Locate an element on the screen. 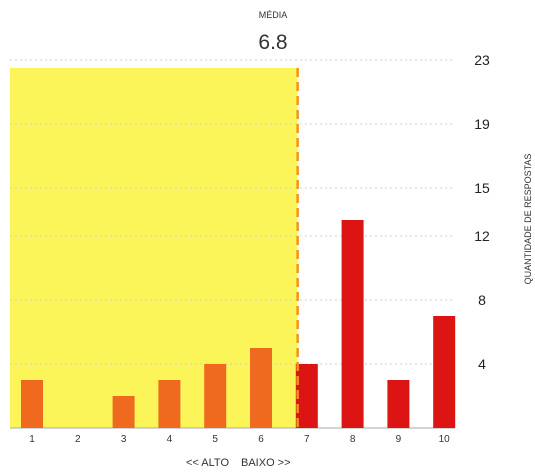 The image size is (535, 475). y-axis-label: QUANTIDADE DE RESPOSTAS is located at coordinates (528, 219).